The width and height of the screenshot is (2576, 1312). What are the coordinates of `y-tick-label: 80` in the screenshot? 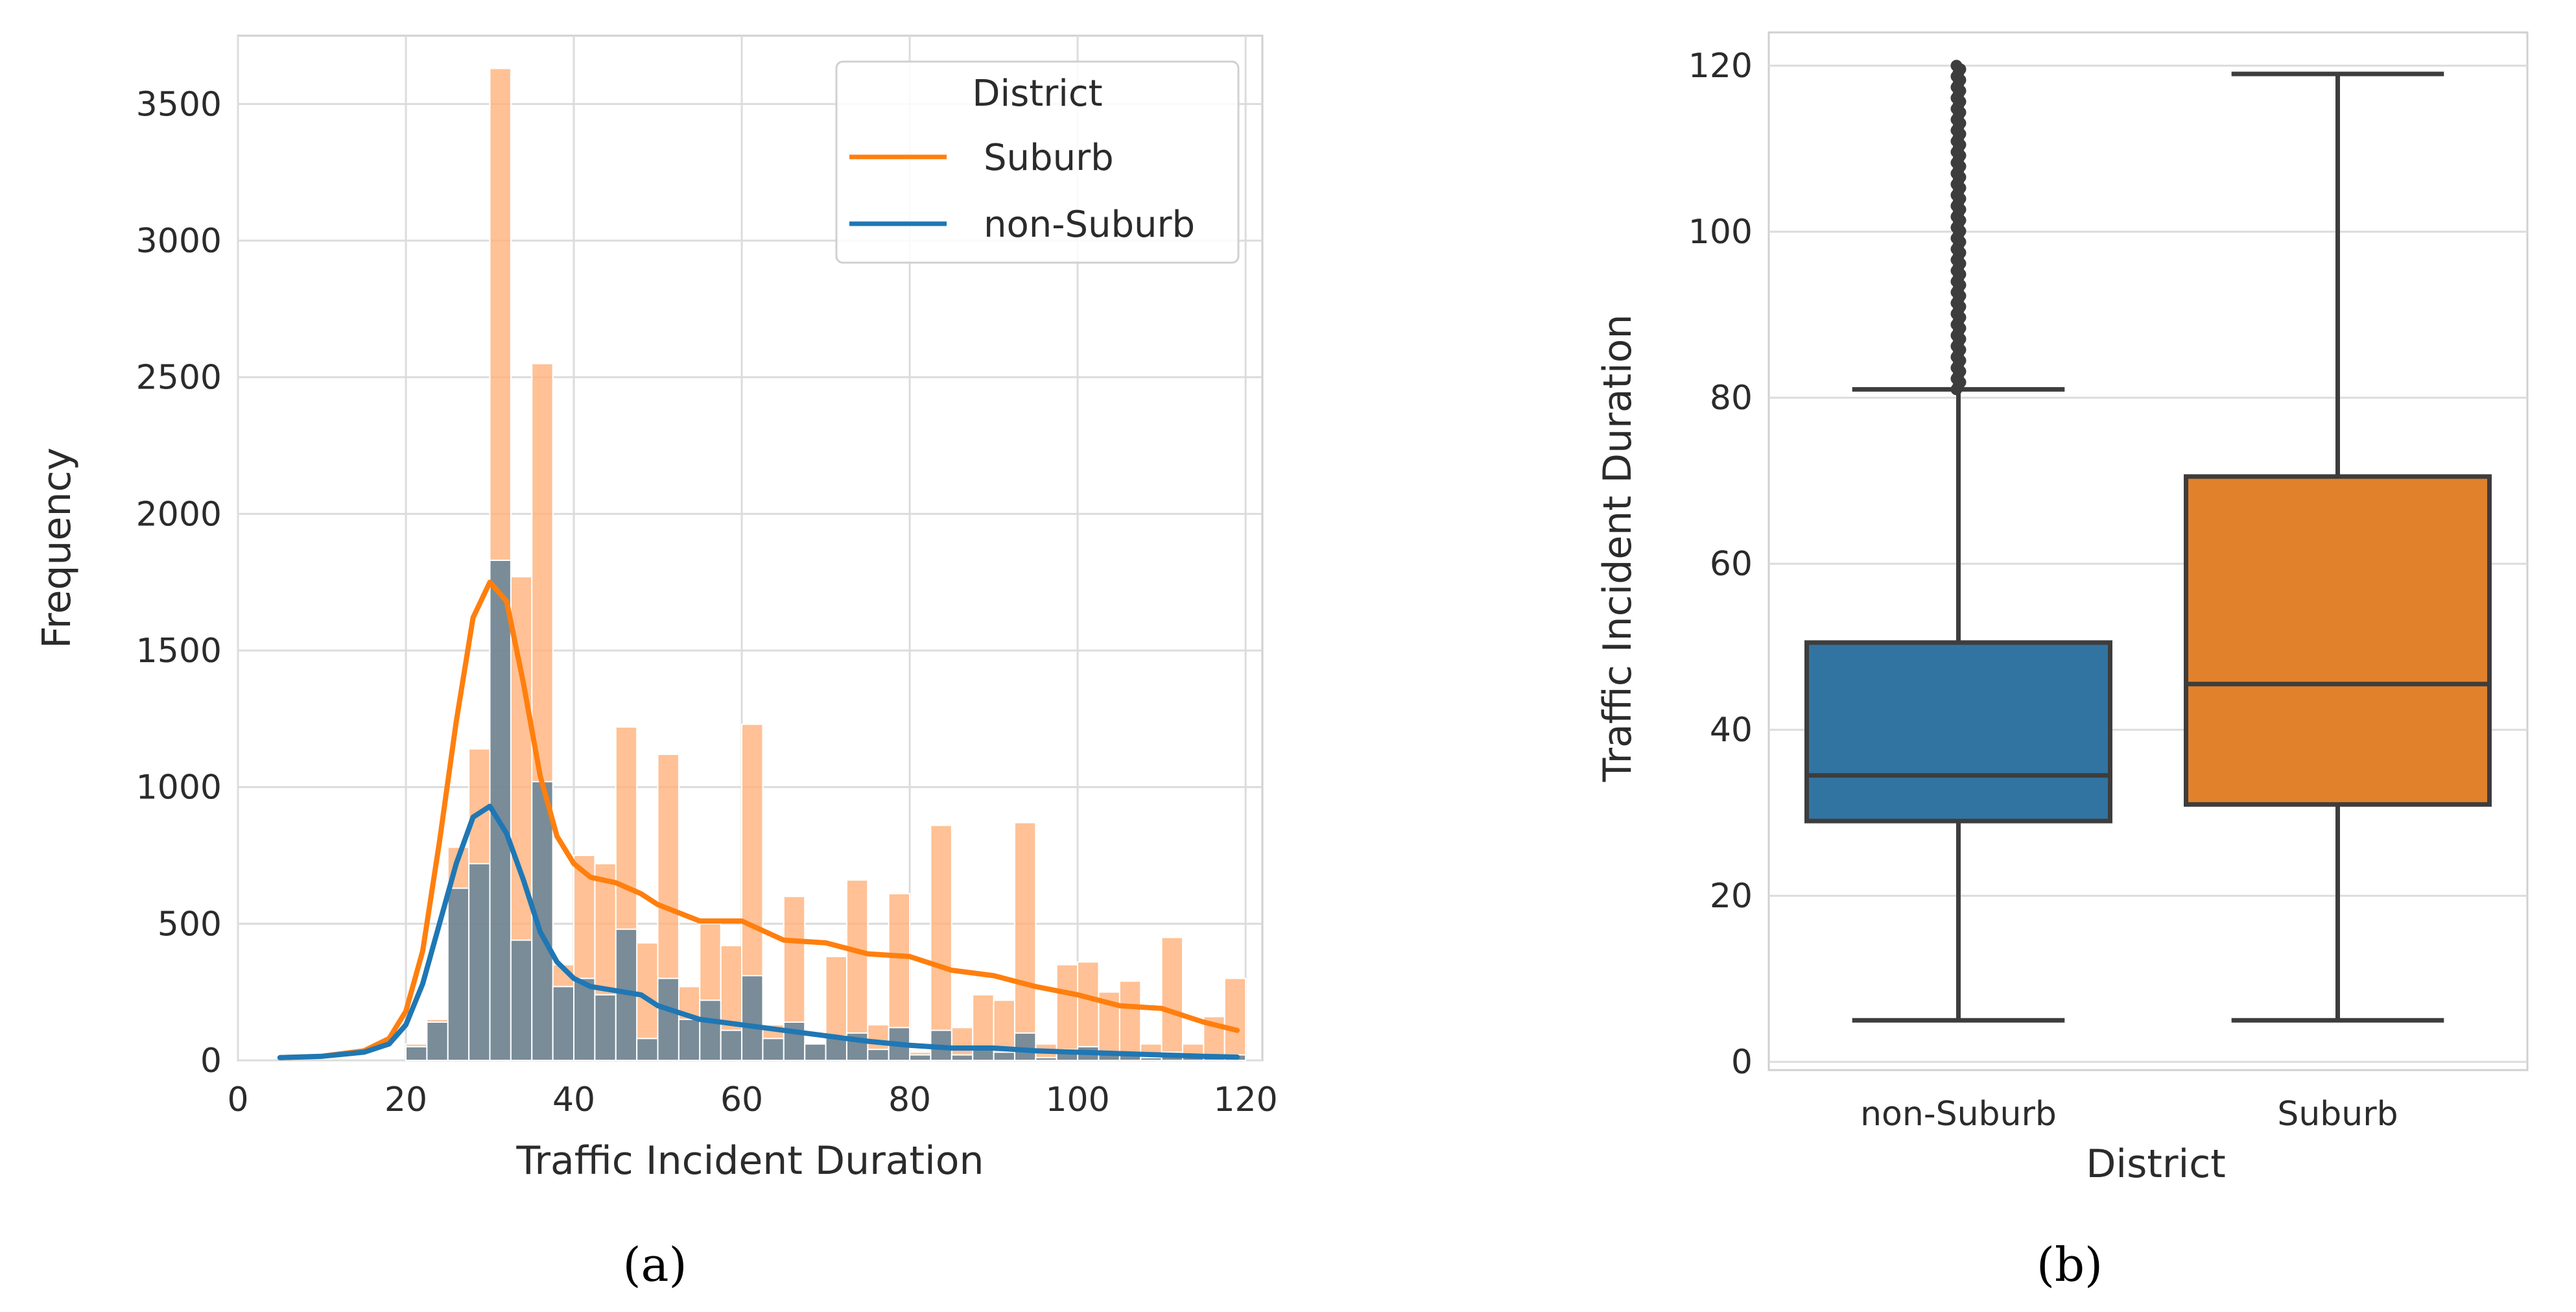 It's located at (1732, 398).